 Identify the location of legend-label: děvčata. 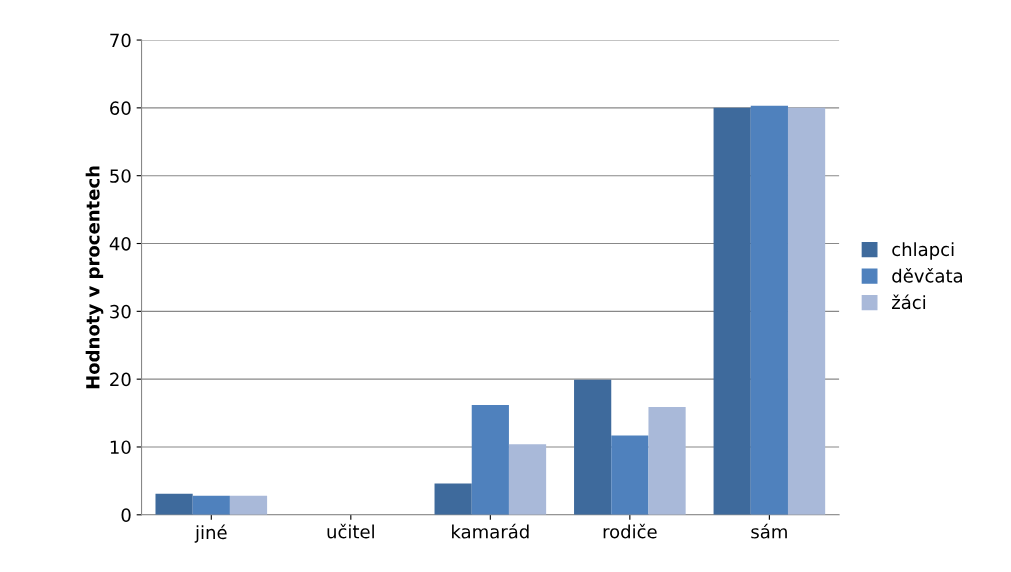
(927, 275).